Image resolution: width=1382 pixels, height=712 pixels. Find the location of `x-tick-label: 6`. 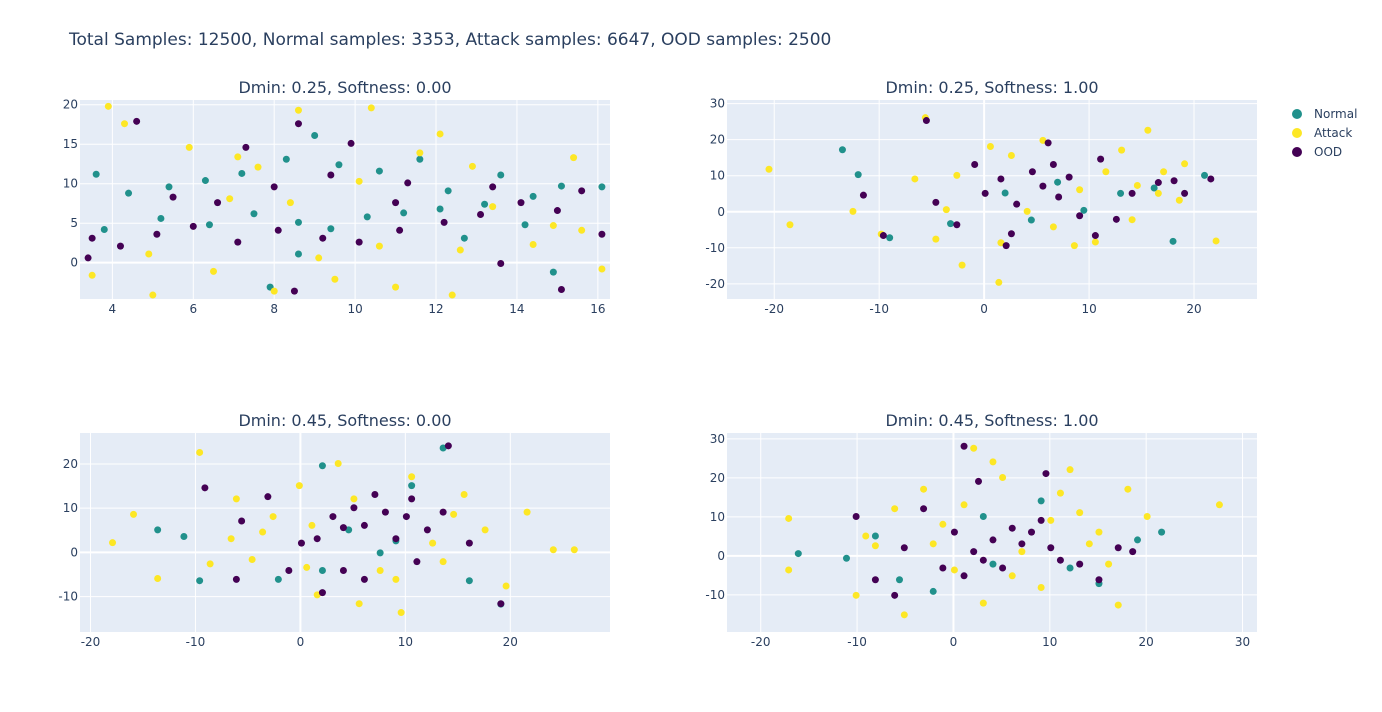

x-tick-label: 6 is located at coordinates (193, 309).